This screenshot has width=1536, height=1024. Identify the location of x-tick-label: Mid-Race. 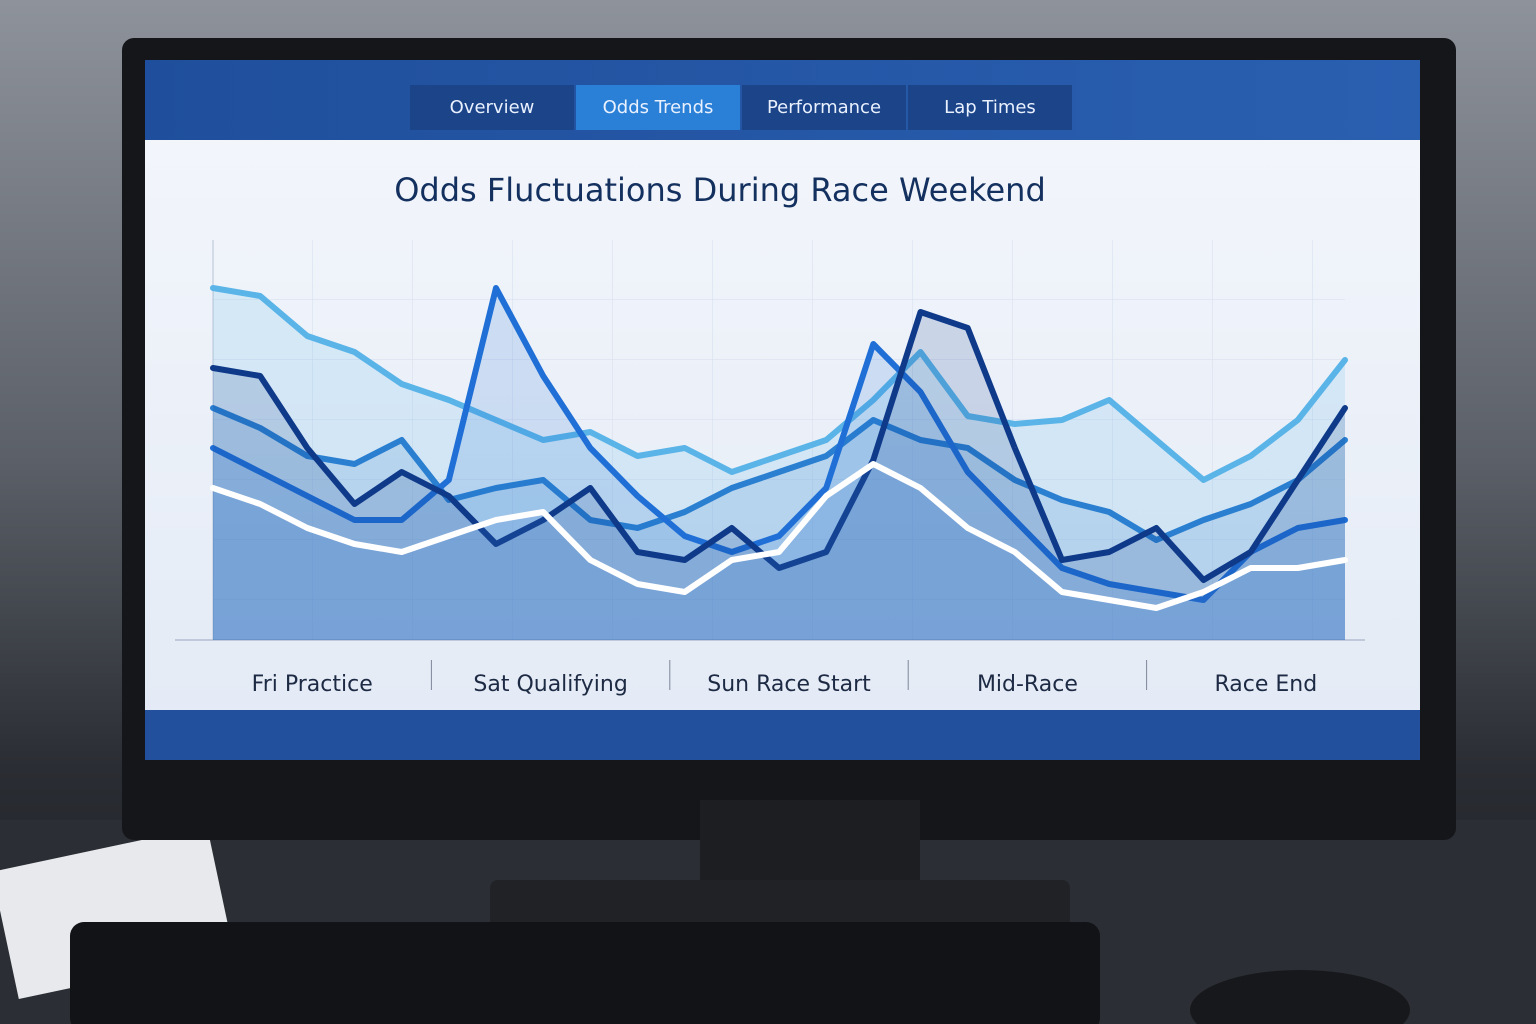
(1027, 684).